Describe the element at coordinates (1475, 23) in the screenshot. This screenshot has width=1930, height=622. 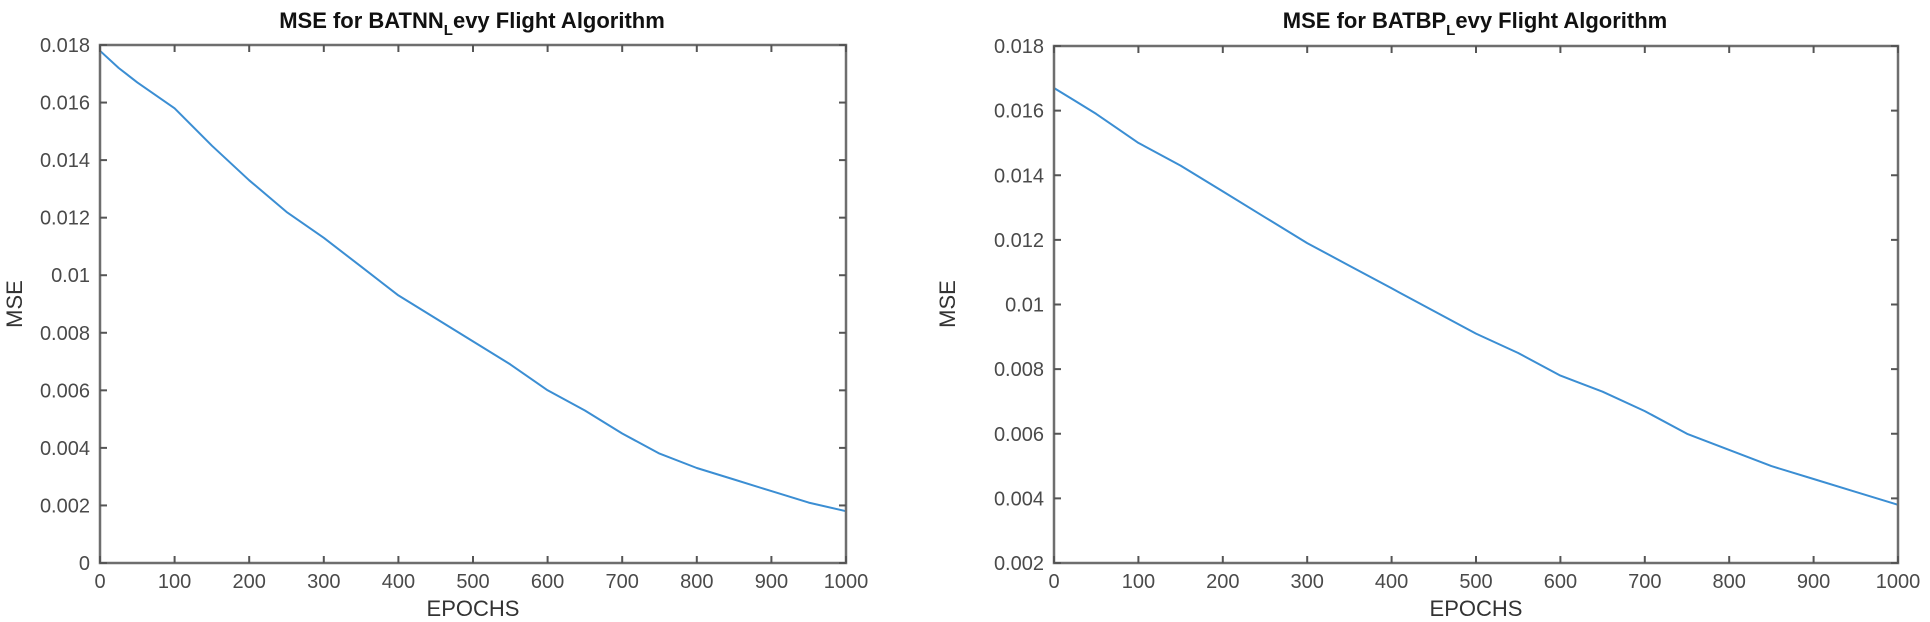
I see `chart-title: MSE for BATBPLevy Flight Algorithm` at that location.